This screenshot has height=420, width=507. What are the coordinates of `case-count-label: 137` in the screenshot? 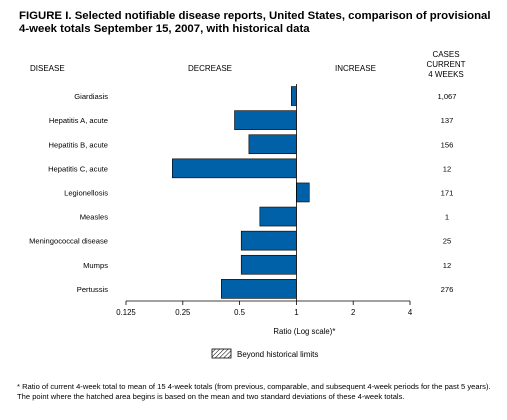 It's located at (447, 120).